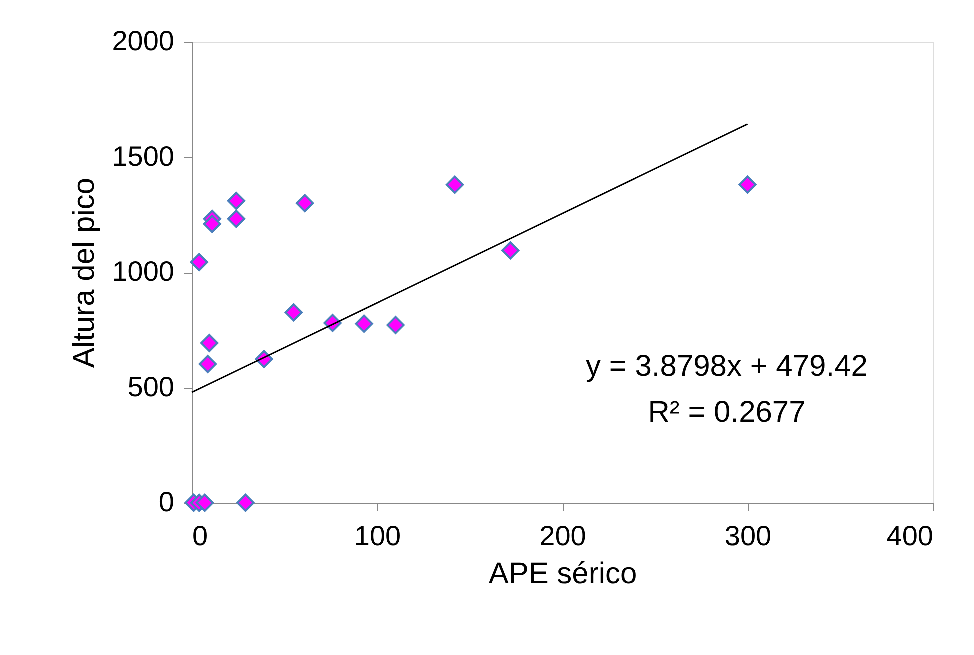 This screenshot has width=974, height=655. Describe the element at coordinates (910, 536) in the screenshot. I see `x-tick-label: 400` at that location.